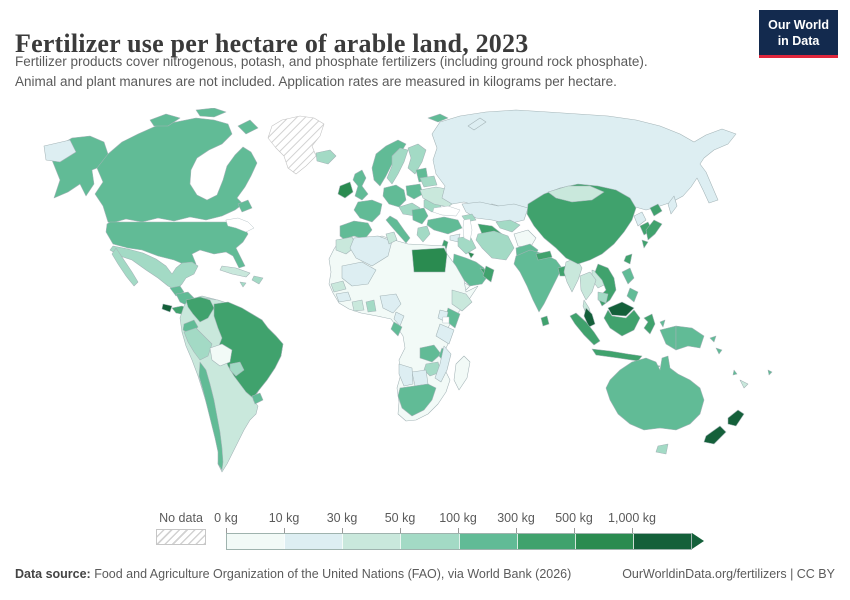 The width and height of the screenshot is (850, 600). I want to click on country-russia-wrap, so click(60, 151).